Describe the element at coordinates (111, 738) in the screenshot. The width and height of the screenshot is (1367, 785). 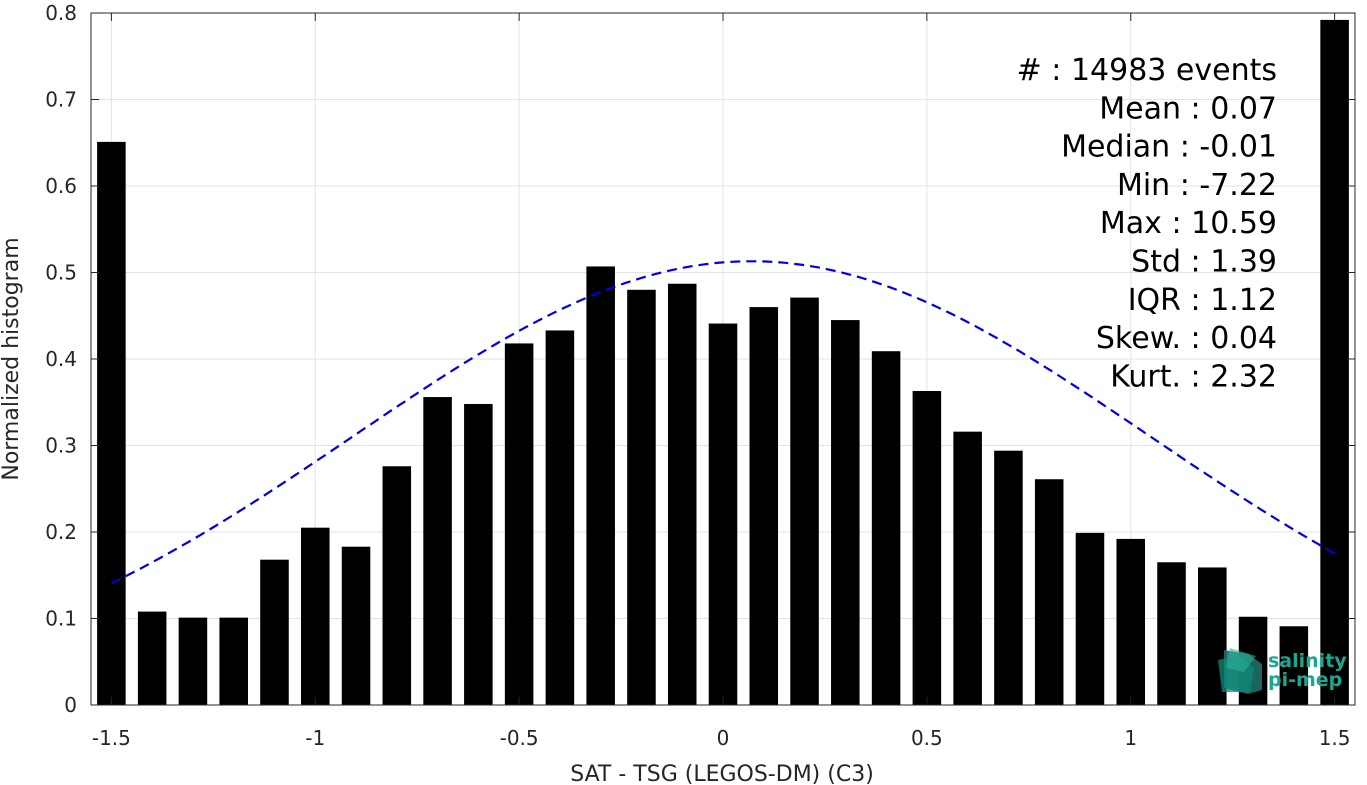
I see `x-tick-label-0: -1.5` at that location.